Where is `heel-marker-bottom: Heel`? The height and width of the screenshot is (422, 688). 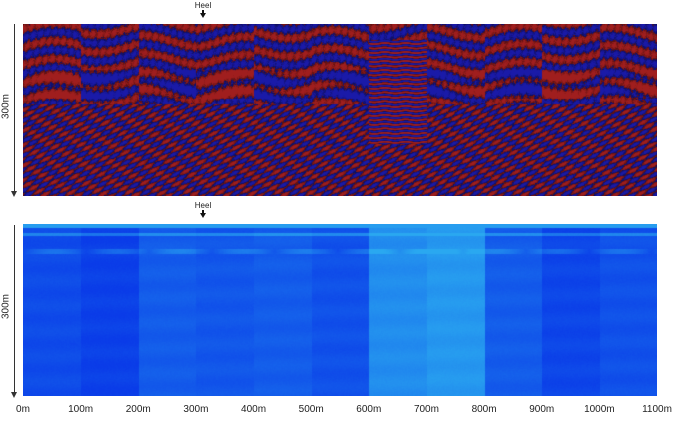 heel-marker-bottom: Heel is located at coordinates (203, 209).